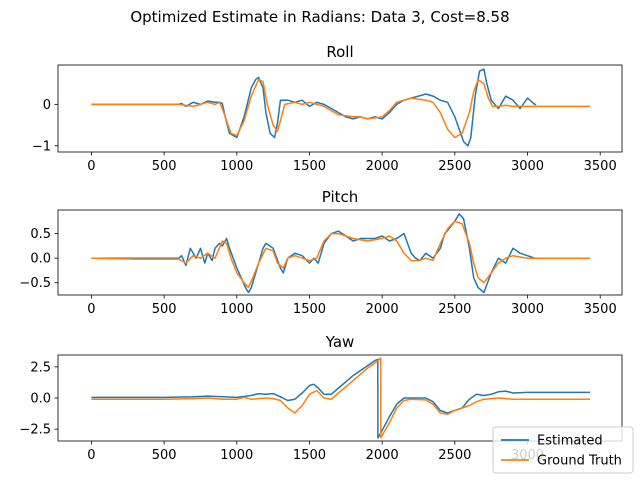  What do you see at coordinates (309, 455) in the screenshot?
I see `yaw-xtick-label: 1500` at bounding box center [309, 455].